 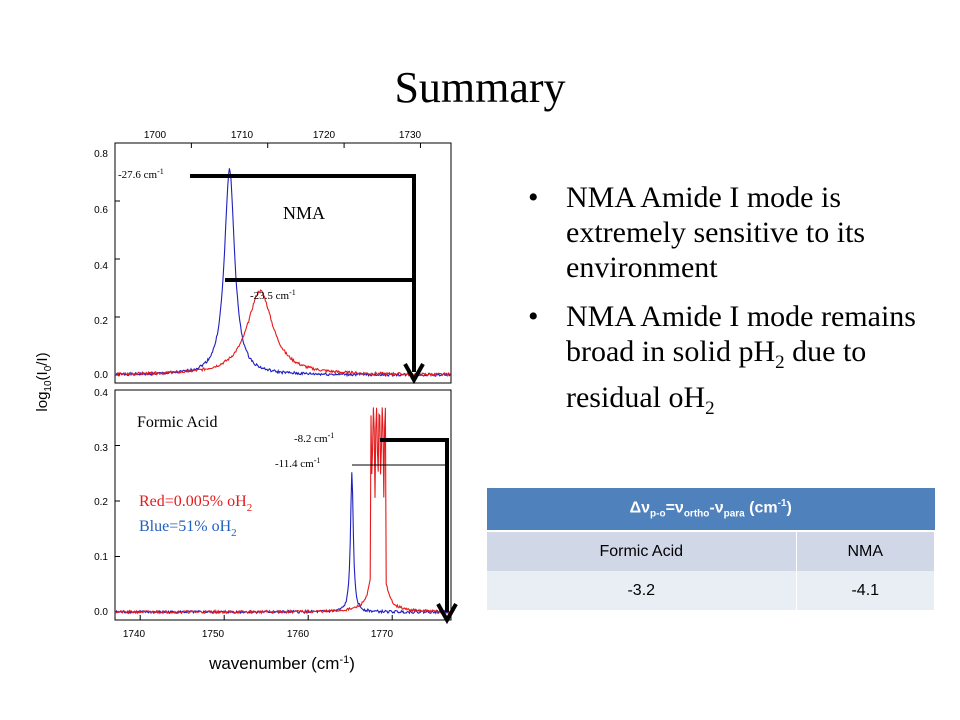 What do you see at coordinates (242, 135) in the screenshot?
I see `top-x-tick-label-1: 1710` at bounding box center [242, 135].